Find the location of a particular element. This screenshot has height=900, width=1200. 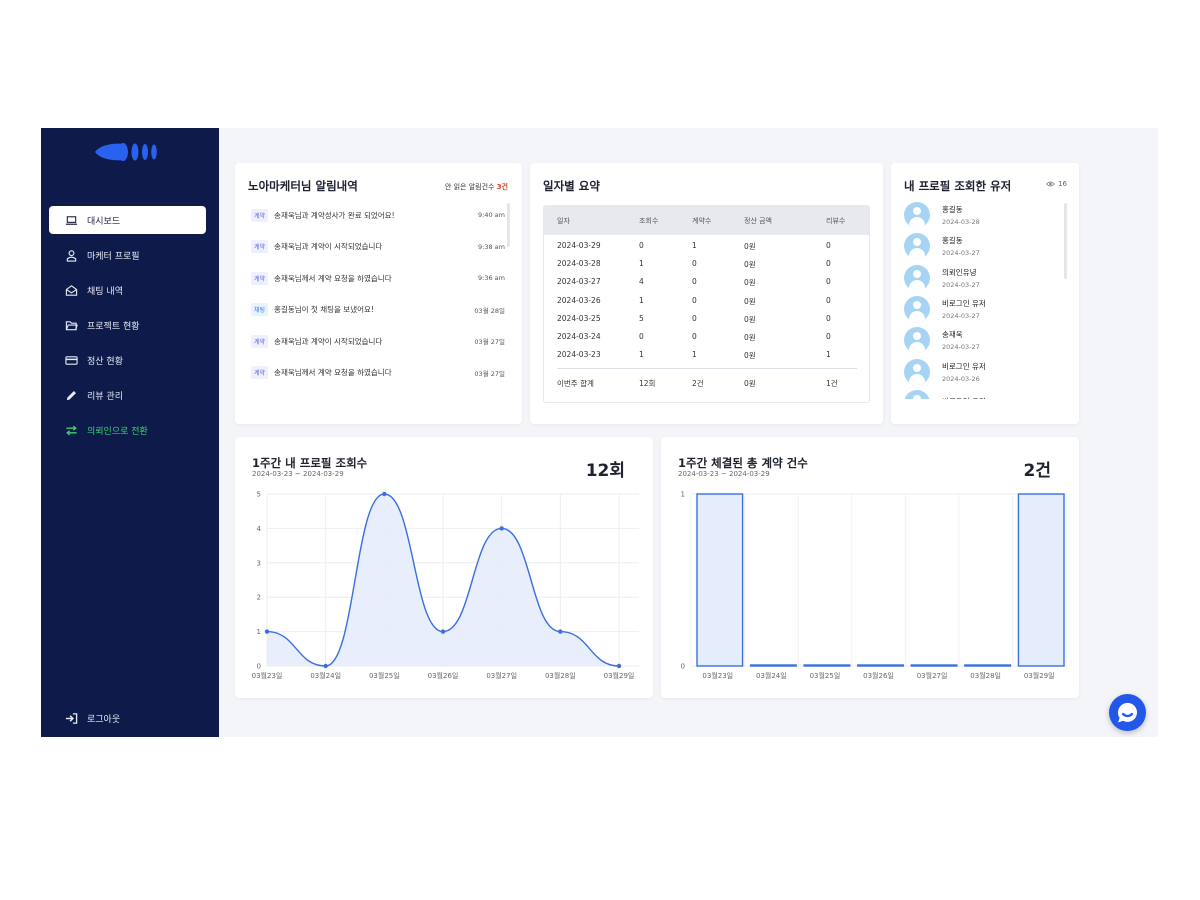

logo is located at coordinates (126, 152).